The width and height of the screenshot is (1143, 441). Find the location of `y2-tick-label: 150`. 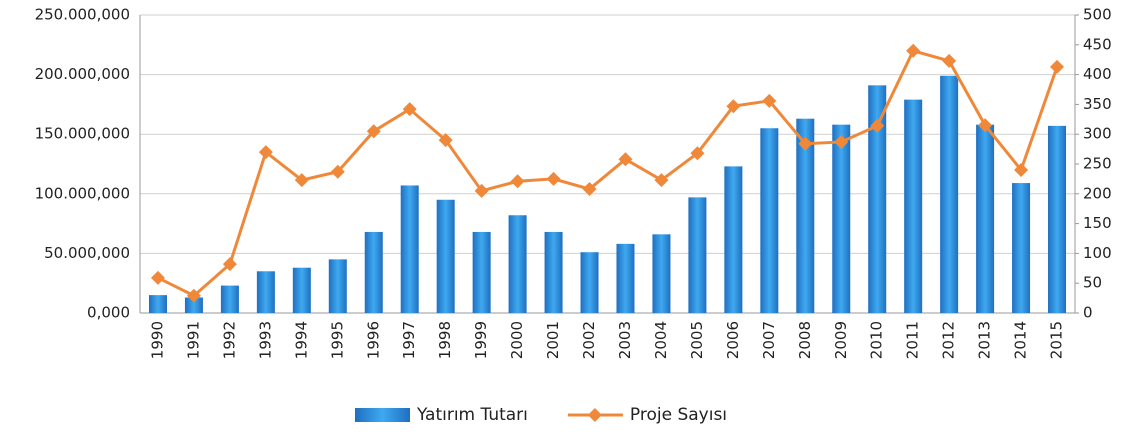

y2-tick-label: 150 is located at coordinates (1097, 223).